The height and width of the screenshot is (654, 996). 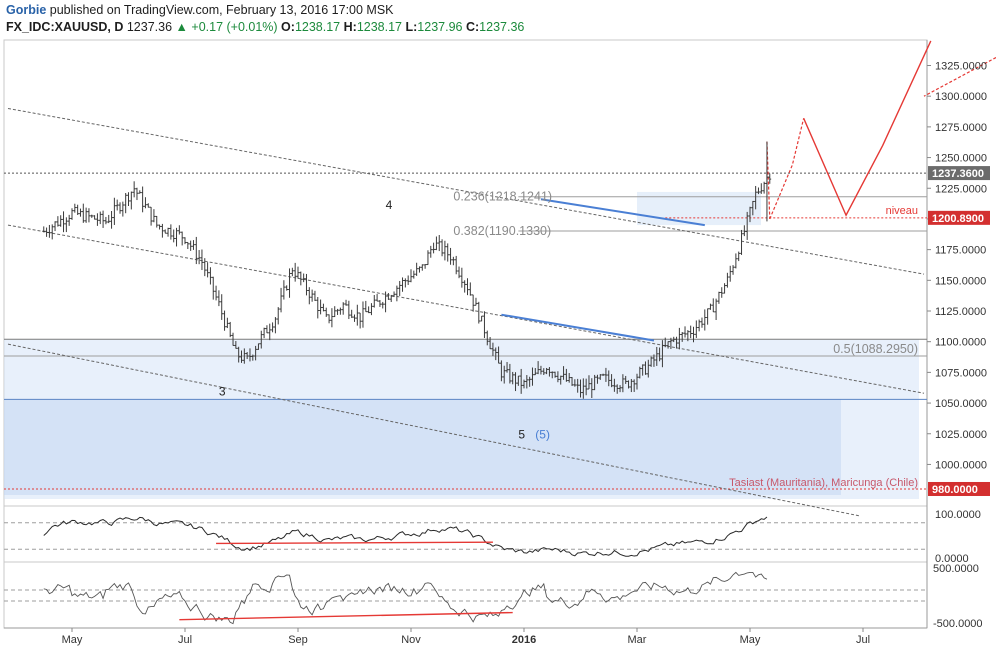 I want to click on price-tick-label: 1150.0000, so click(x=960, y=281).